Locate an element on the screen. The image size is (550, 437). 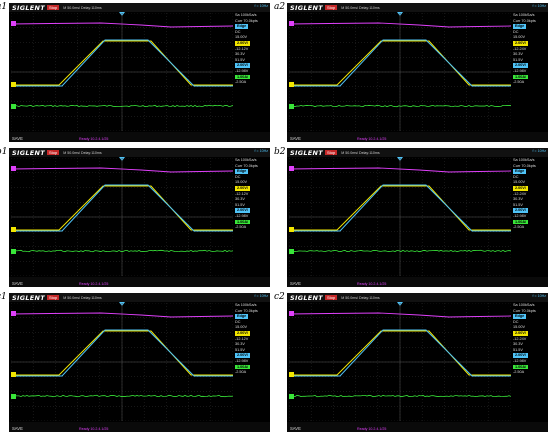
panel-label: a1 is located at coordinates (4, 7).